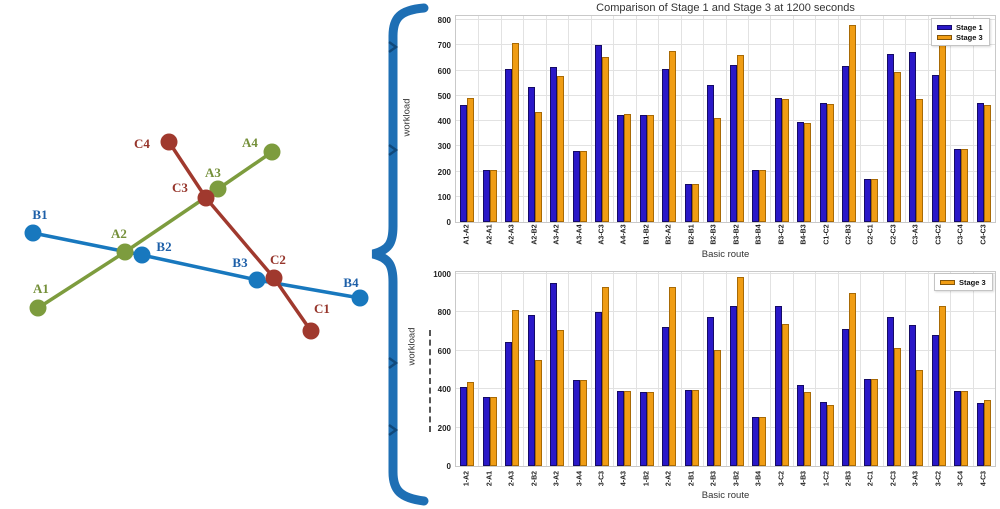  What do you see at coordinates (486, 196) in the screenshot?
I see `bar-stage1-A2-A1` at bounding box center [486, 196].